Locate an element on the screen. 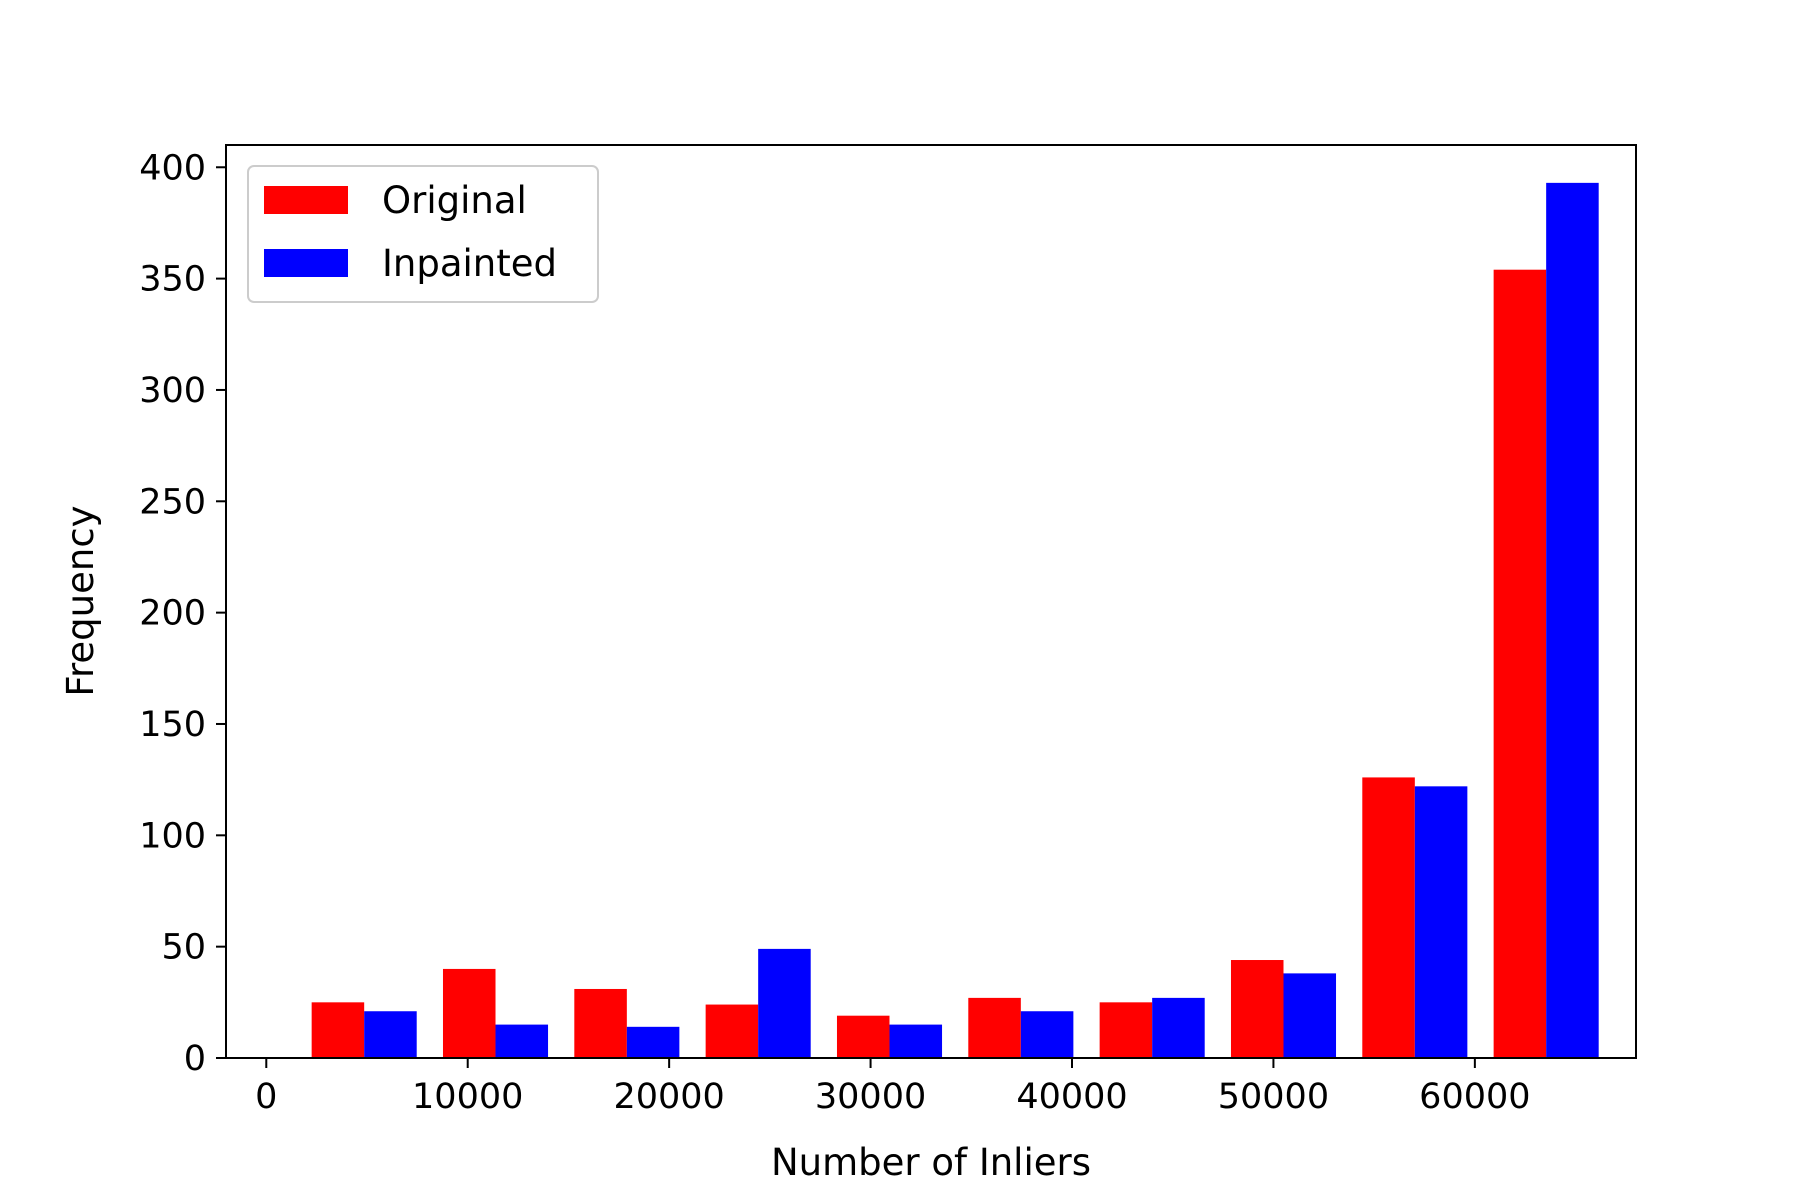 The height and width of the screenshot is (1200, 1800). legend-label-original: Original is located at coordinates (454, 200).